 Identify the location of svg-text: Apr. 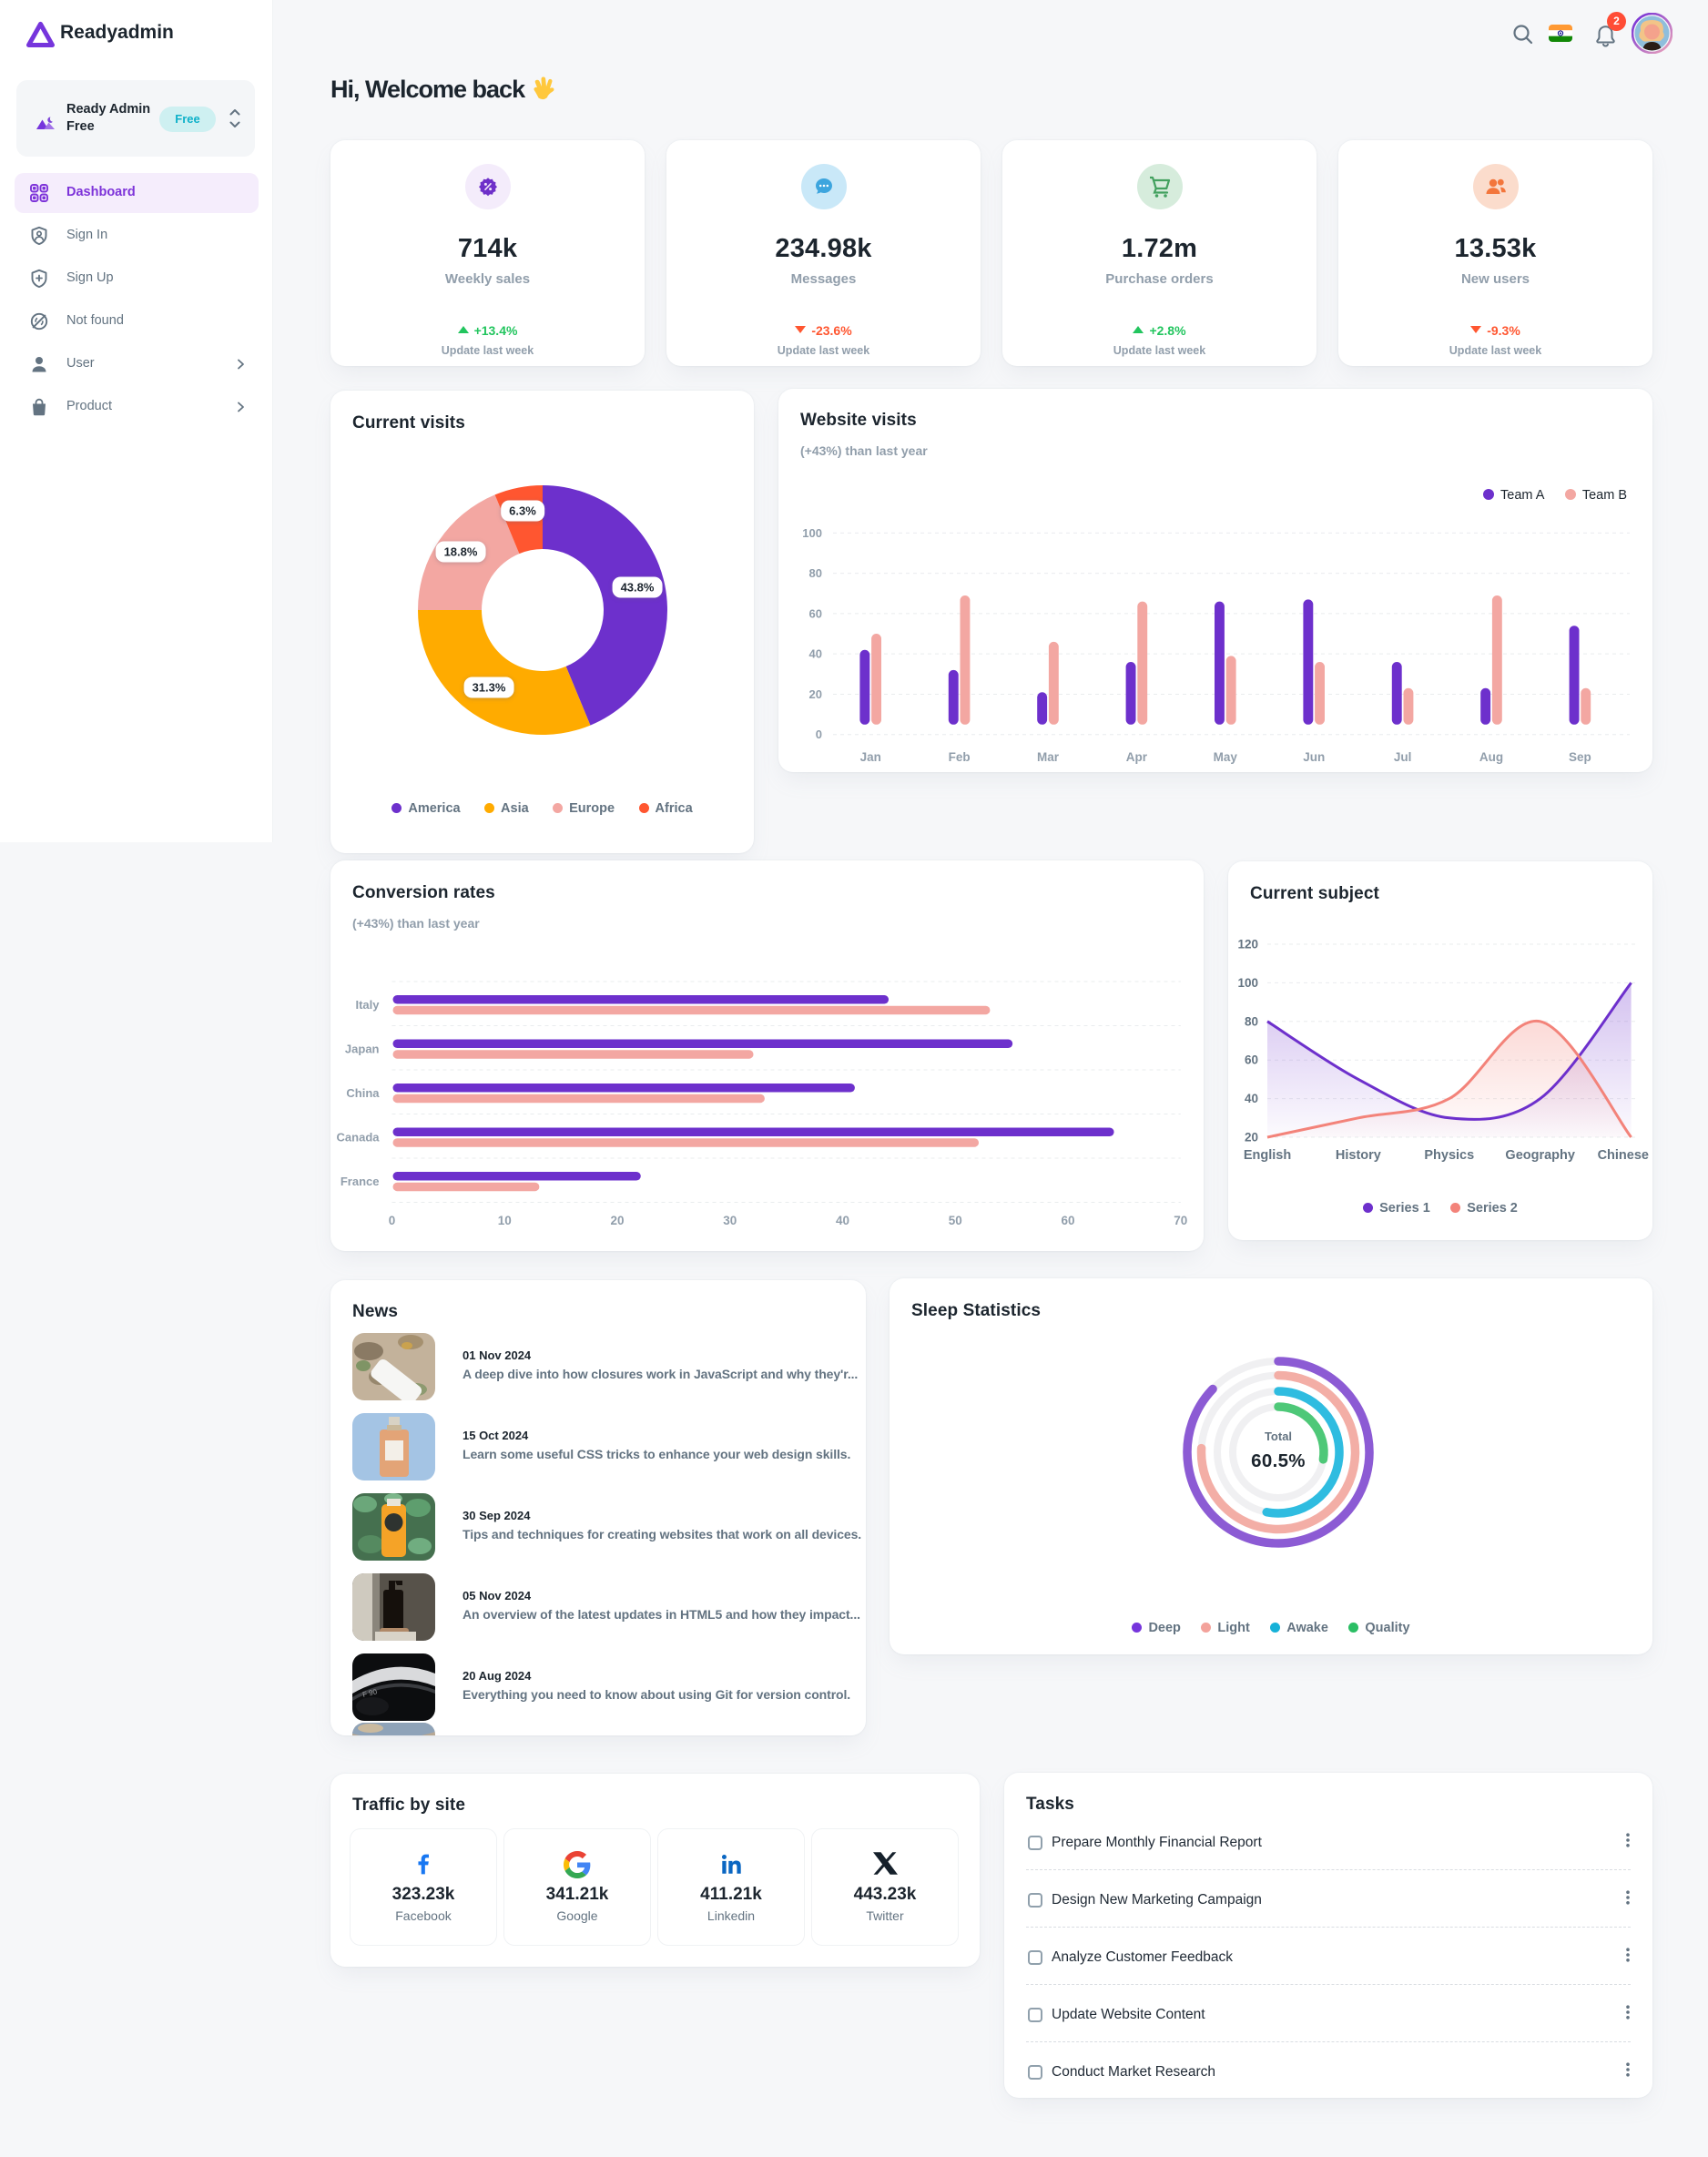
(1137, 757).